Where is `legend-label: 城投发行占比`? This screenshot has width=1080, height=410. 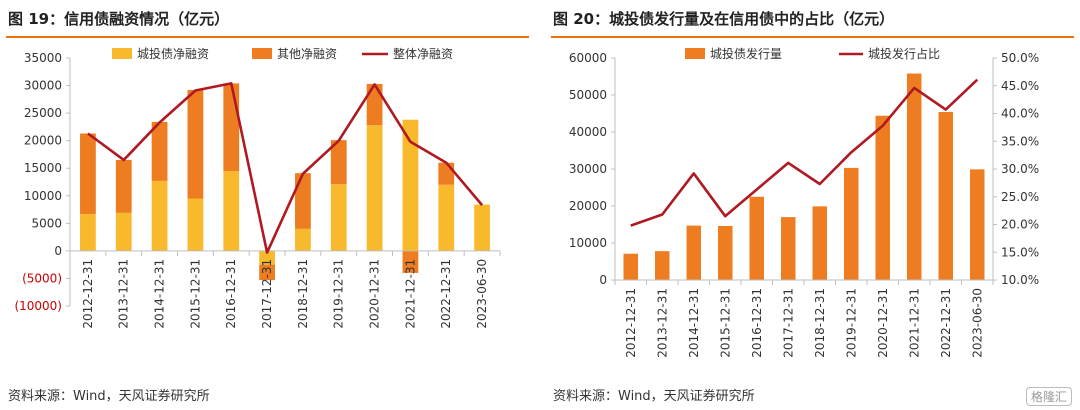
legend-label: 城投发行占比 is located at coordinates (904, 53).